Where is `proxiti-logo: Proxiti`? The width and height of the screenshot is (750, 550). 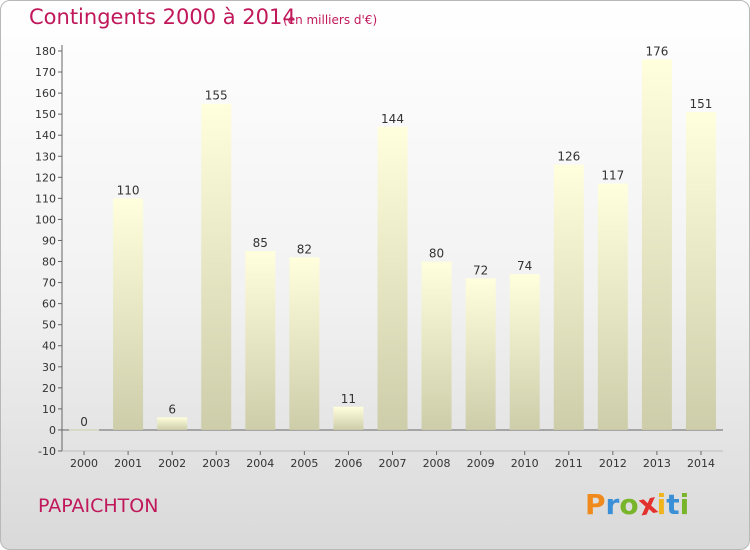
proxiti-logo: Proxiti is located at coordinates (637, 504).